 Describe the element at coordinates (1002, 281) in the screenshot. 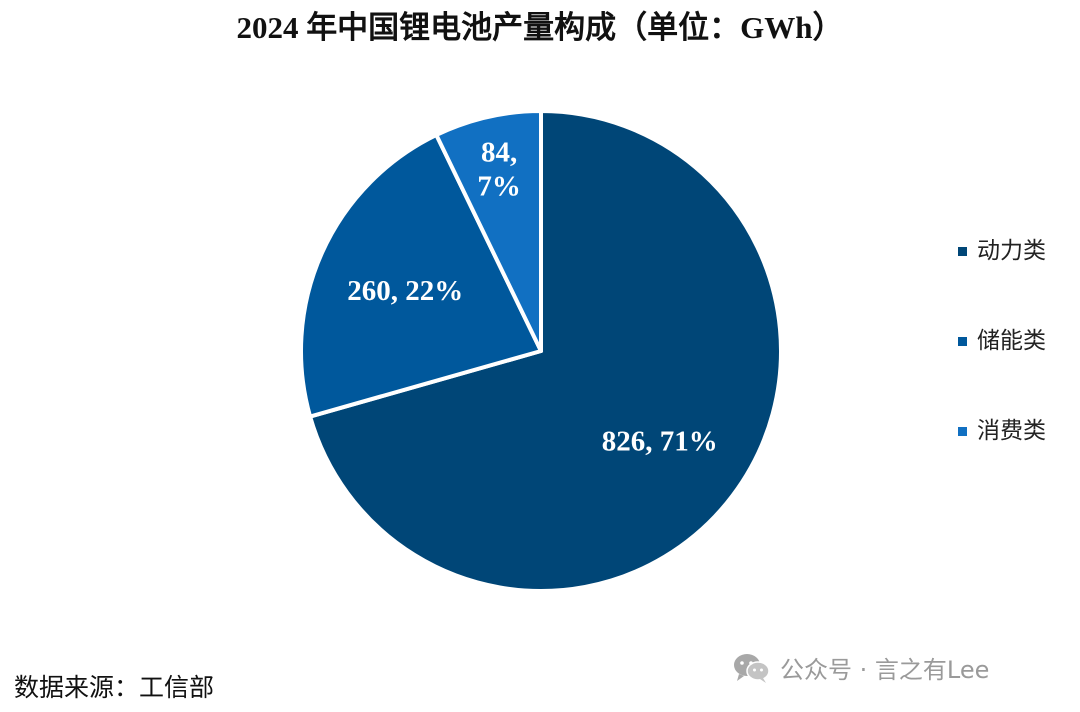

I see `legend-item-1: 动力类` at that location.